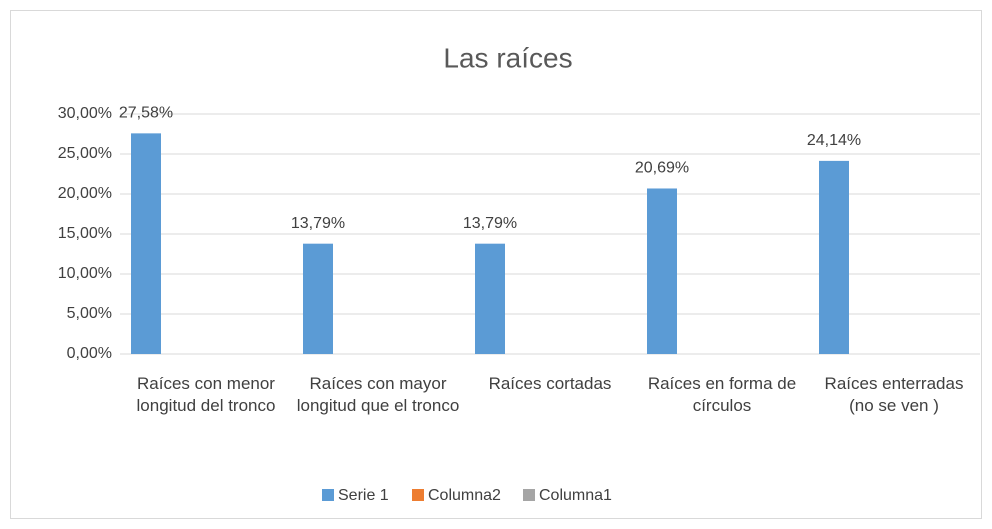 The image size is (992, 529). What do you see at coordinates (662, 168) in the screenshot?
I see `data-label: 20,69%` at bounding box center [662, 168].